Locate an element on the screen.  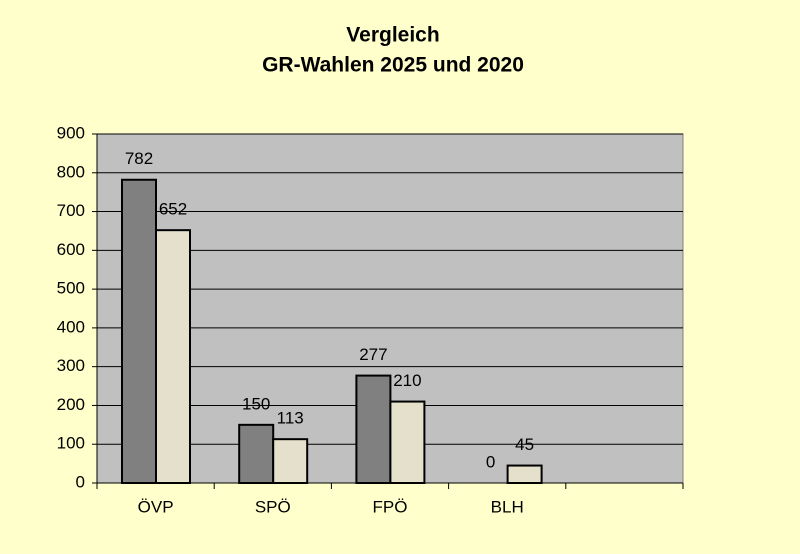
value-label: 45 is located at coordinates (524, 444).